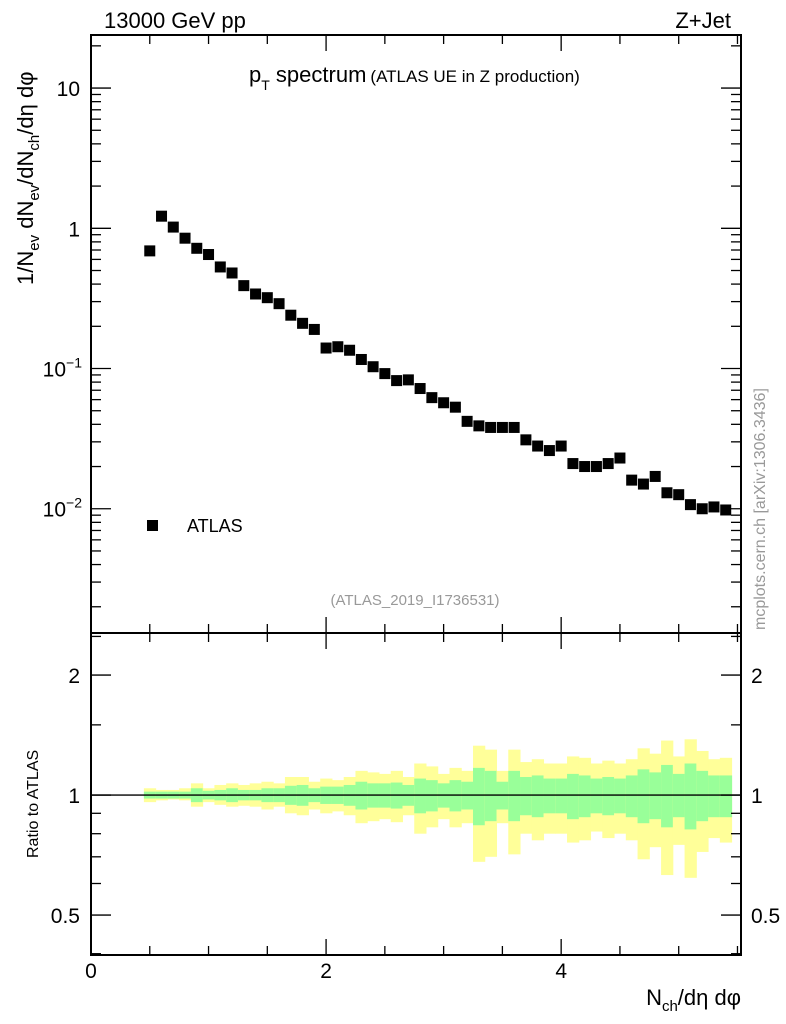 The image size is (786, 1024). Describe the element at coordinates (25, 168) in the screenshot. I see `label-part: /dN` at that location.